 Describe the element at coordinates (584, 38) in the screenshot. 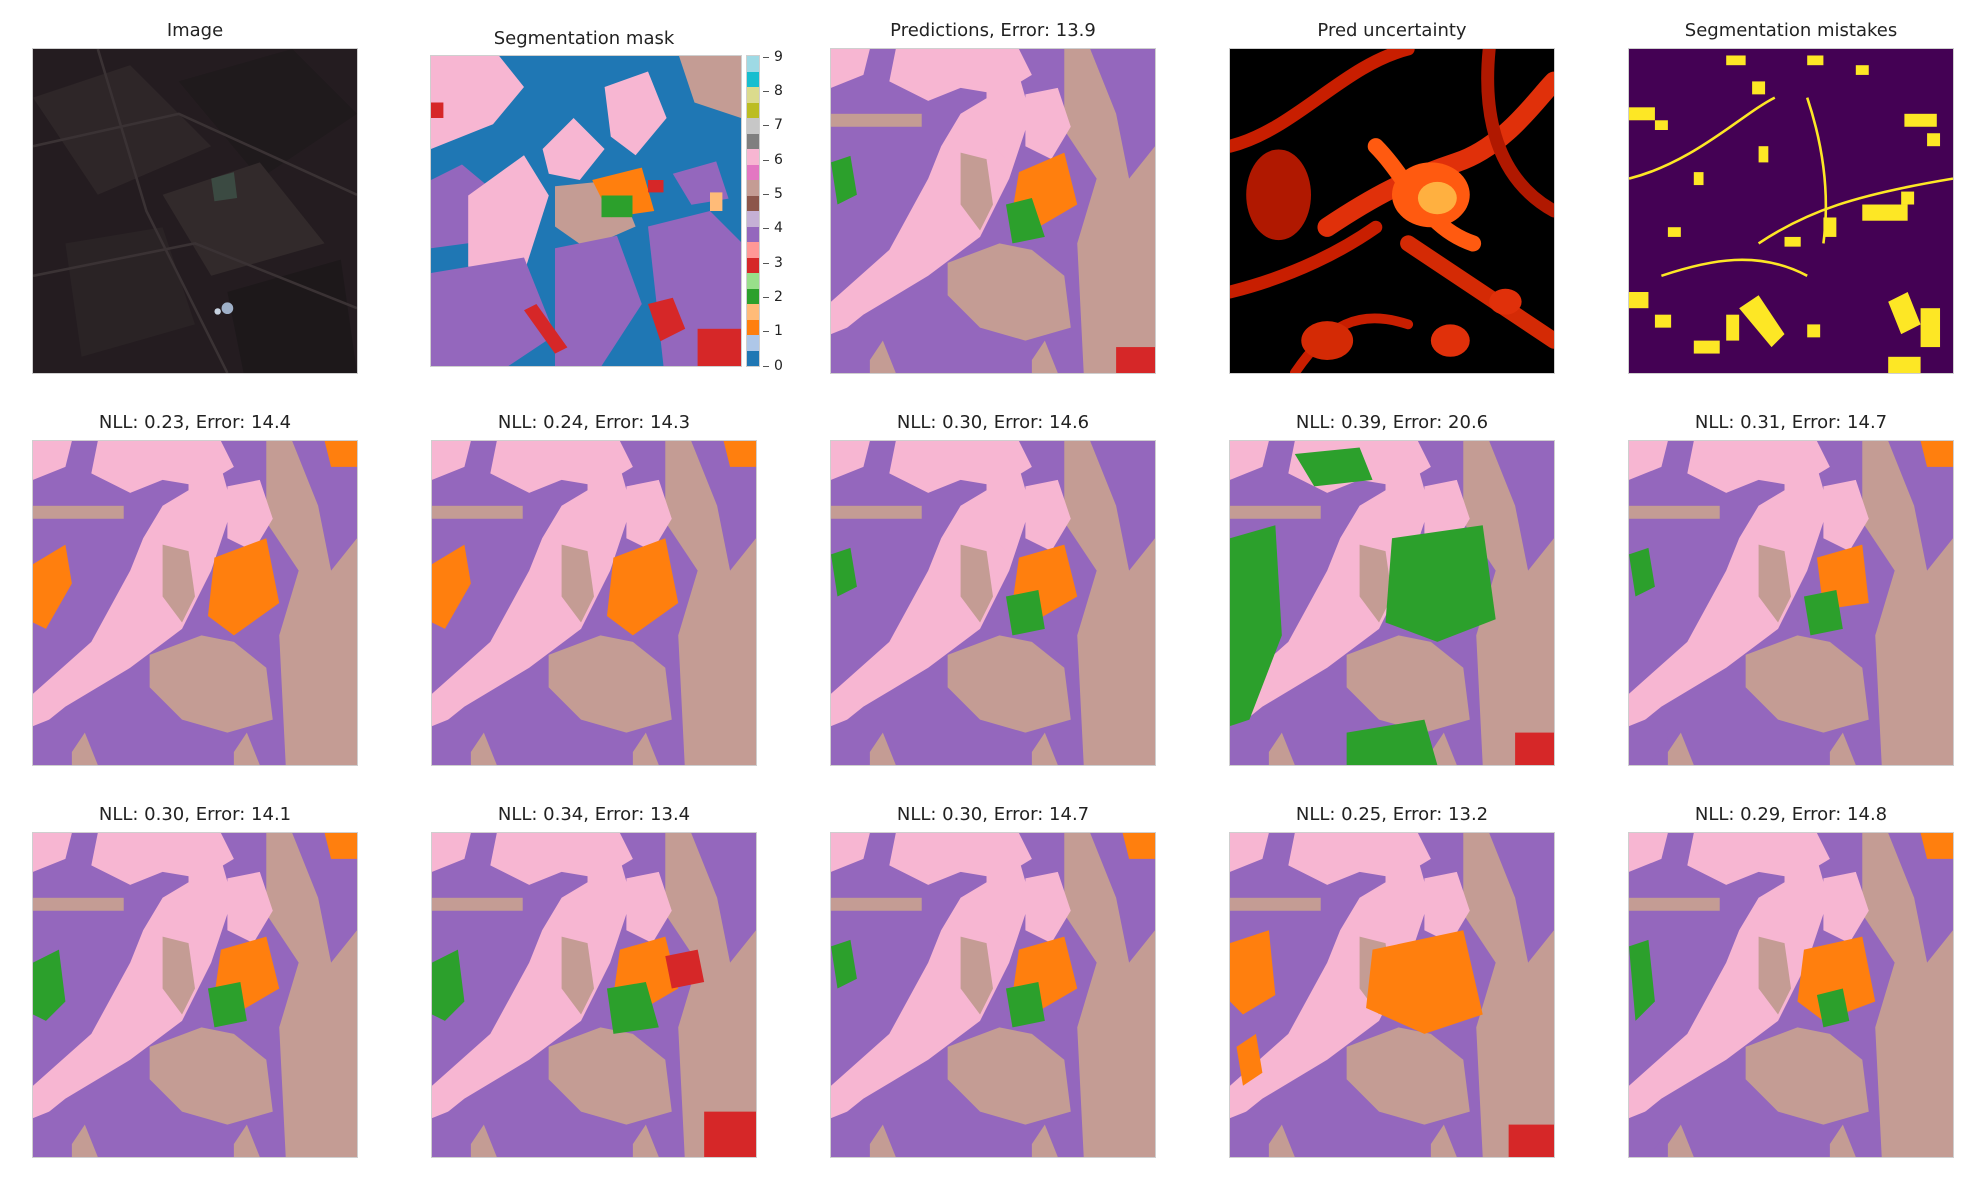

I see `mask-title: Segmentation mask` at that location.